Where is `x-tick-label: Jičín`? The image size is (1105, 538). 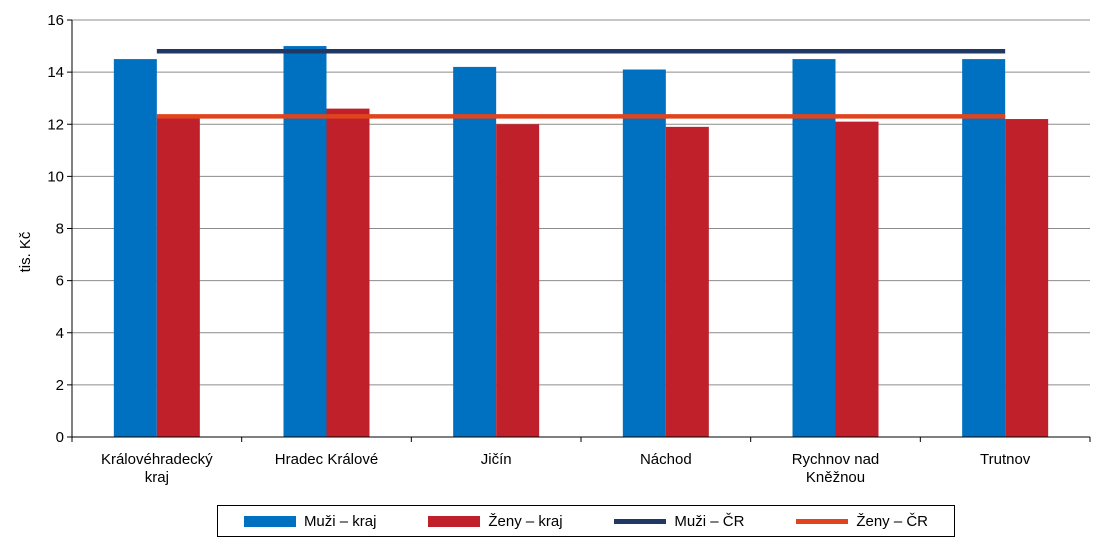
x-tick-label: Jičín is located at coordinates (496, 459).